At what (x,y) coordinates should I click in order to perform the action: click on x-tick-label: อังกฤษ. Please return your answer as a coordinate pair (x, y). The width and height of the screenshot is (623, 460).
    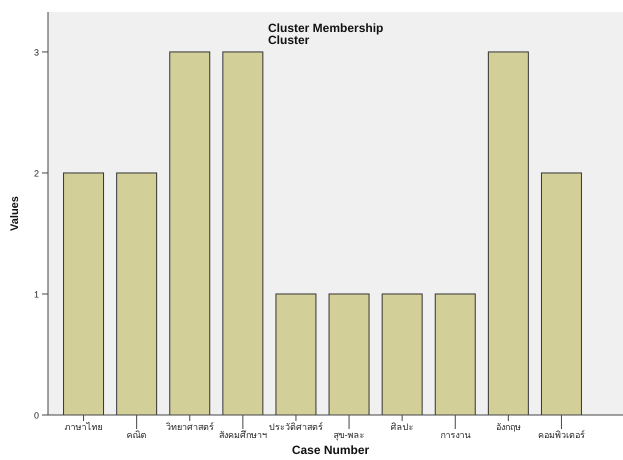
    Looking at the image, I should click on (508, 427).